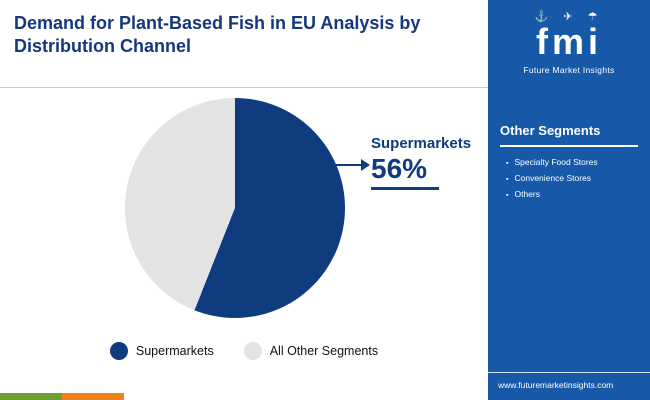  I want to click on website-url: www.futuremarketinsights.com, so click(569, 386).